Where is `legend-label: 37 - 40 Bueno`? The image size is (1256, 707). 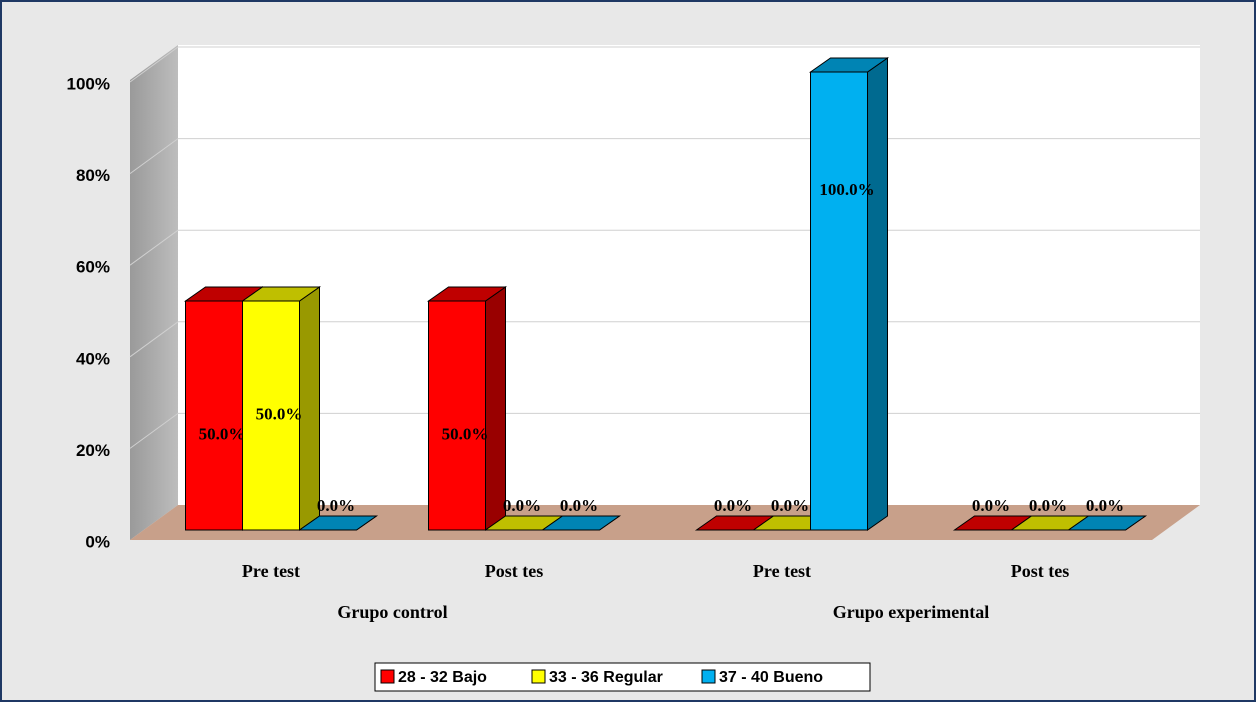 legend-label: 37 - 40 Bueno is located at coordinates (771, 677).